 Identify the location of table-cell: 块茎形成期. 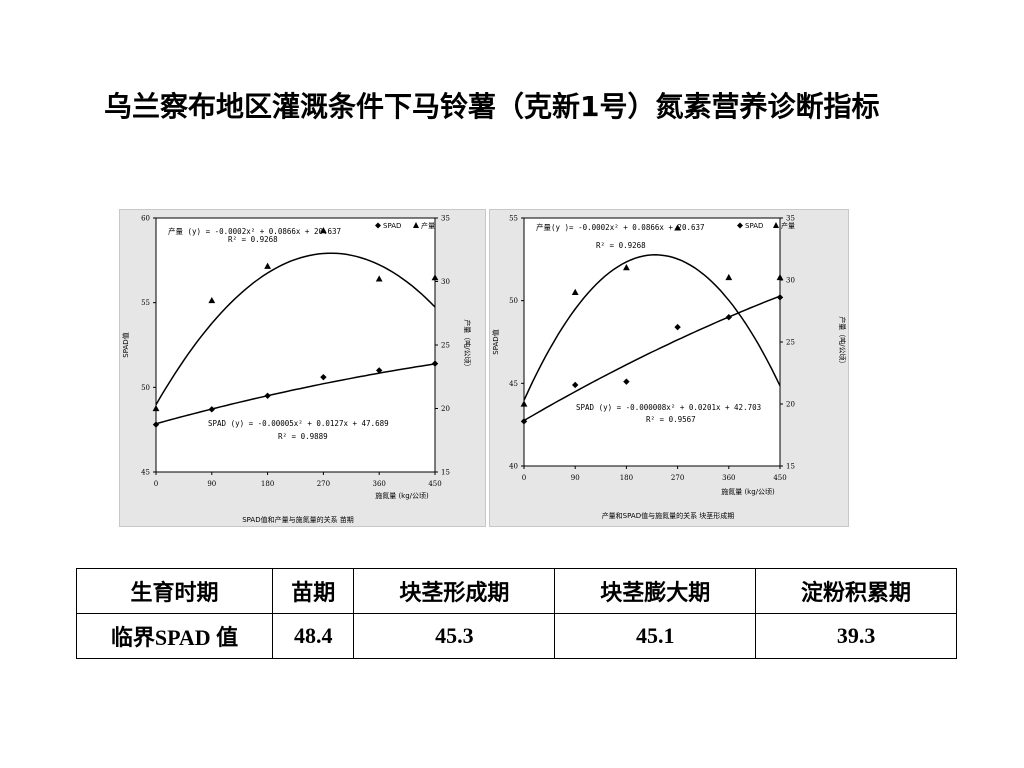
(454, 591).